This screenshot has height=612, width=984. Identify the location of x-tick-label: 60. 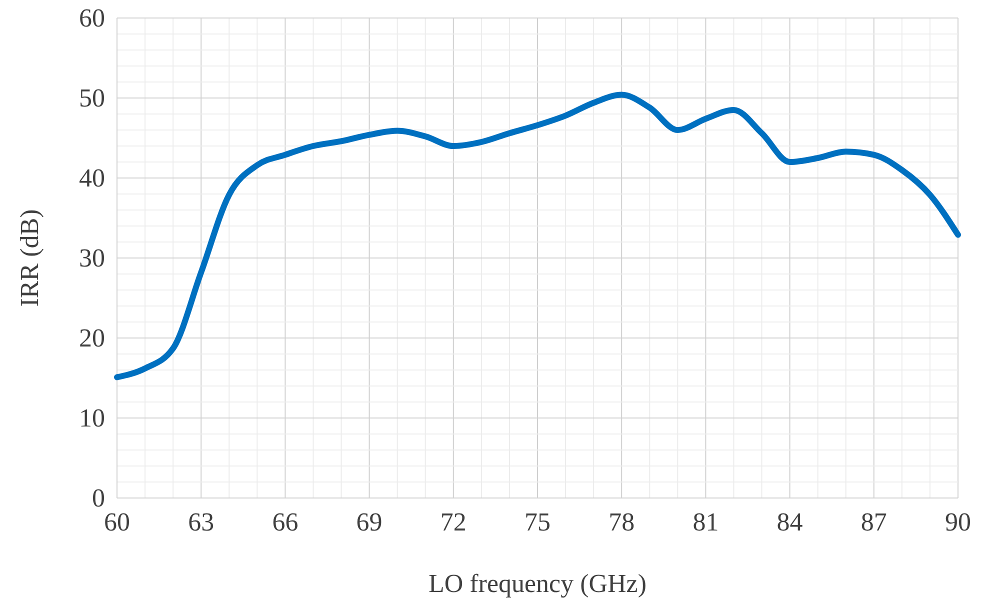
(117, 521).